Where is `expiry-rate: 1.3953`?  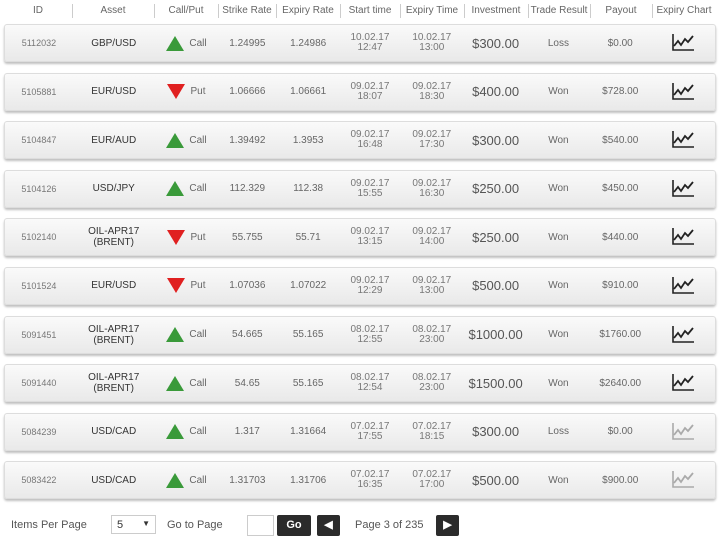
expiry-rate: 1.3953 is located at coordinates (308, 140).